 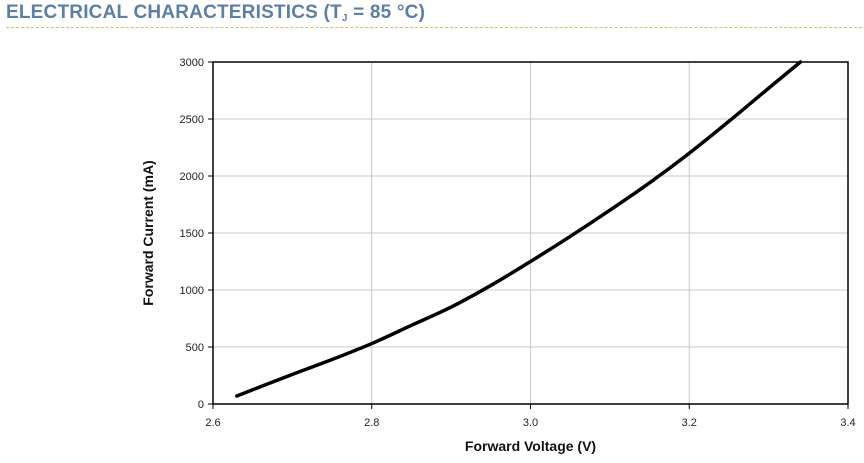 I want to click on y-tick-label: 0, so click(x=201, y=405).